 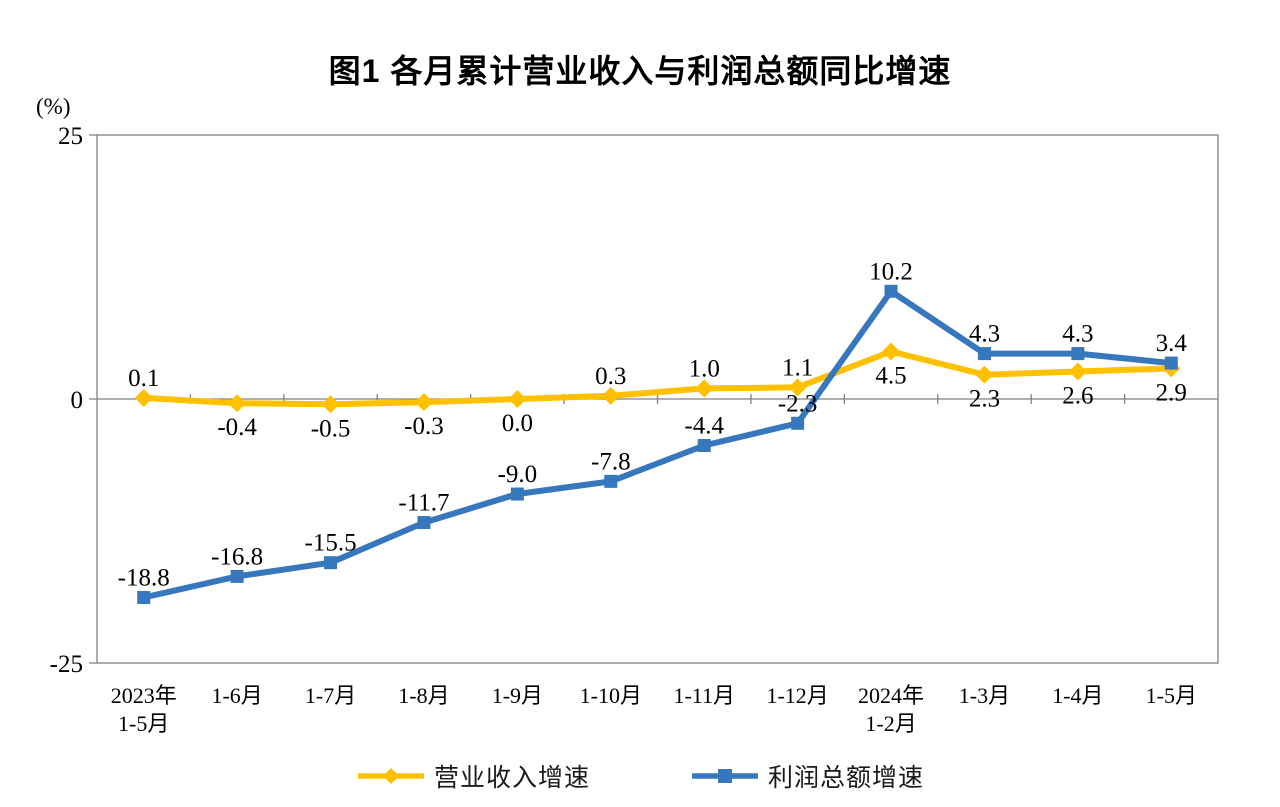 What do you see at coordinates (143, 378) in the screenshot?
I see `value-label: 0.1` at bounding box center [143, 378].